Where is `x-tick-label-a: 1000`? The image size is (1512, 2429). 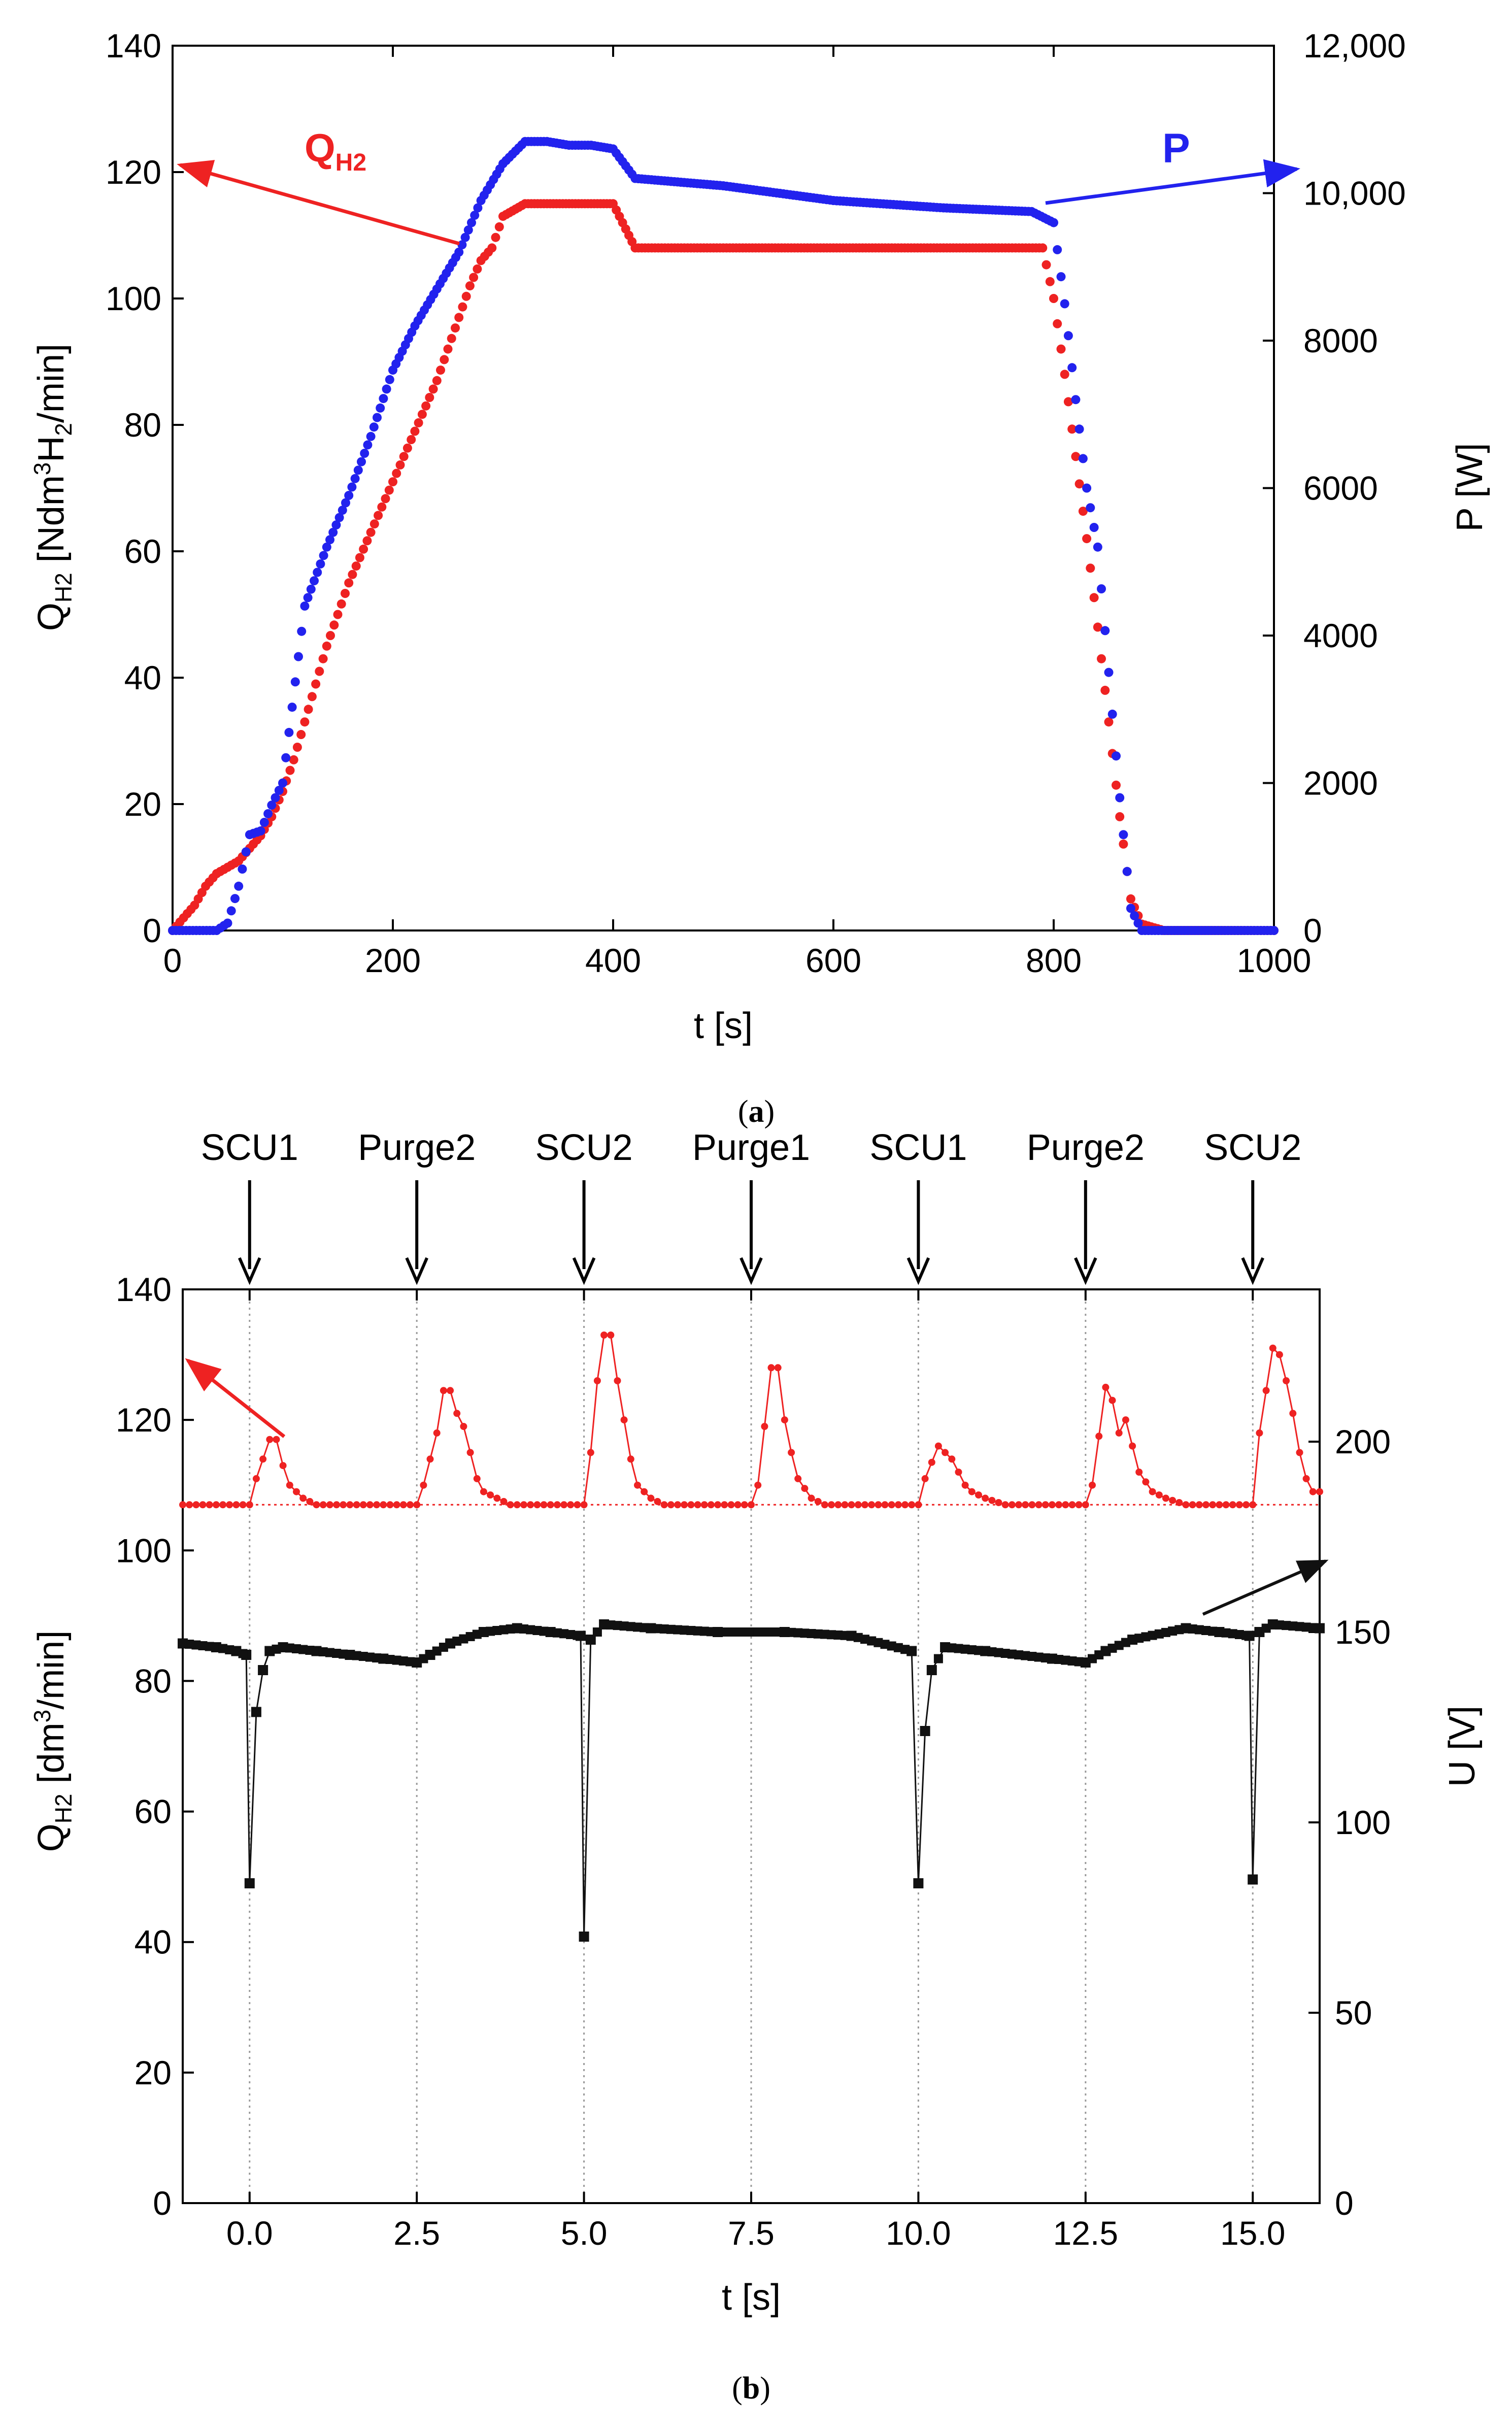 x-tick-label-a: 1000 is located at coordinates (1274, 960).